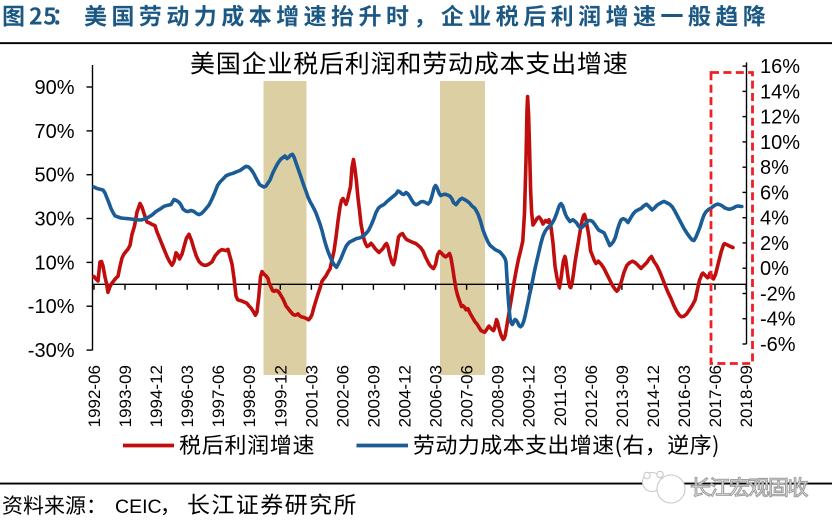  I want to click on svg-text: 2011-03, so click(560, 395).